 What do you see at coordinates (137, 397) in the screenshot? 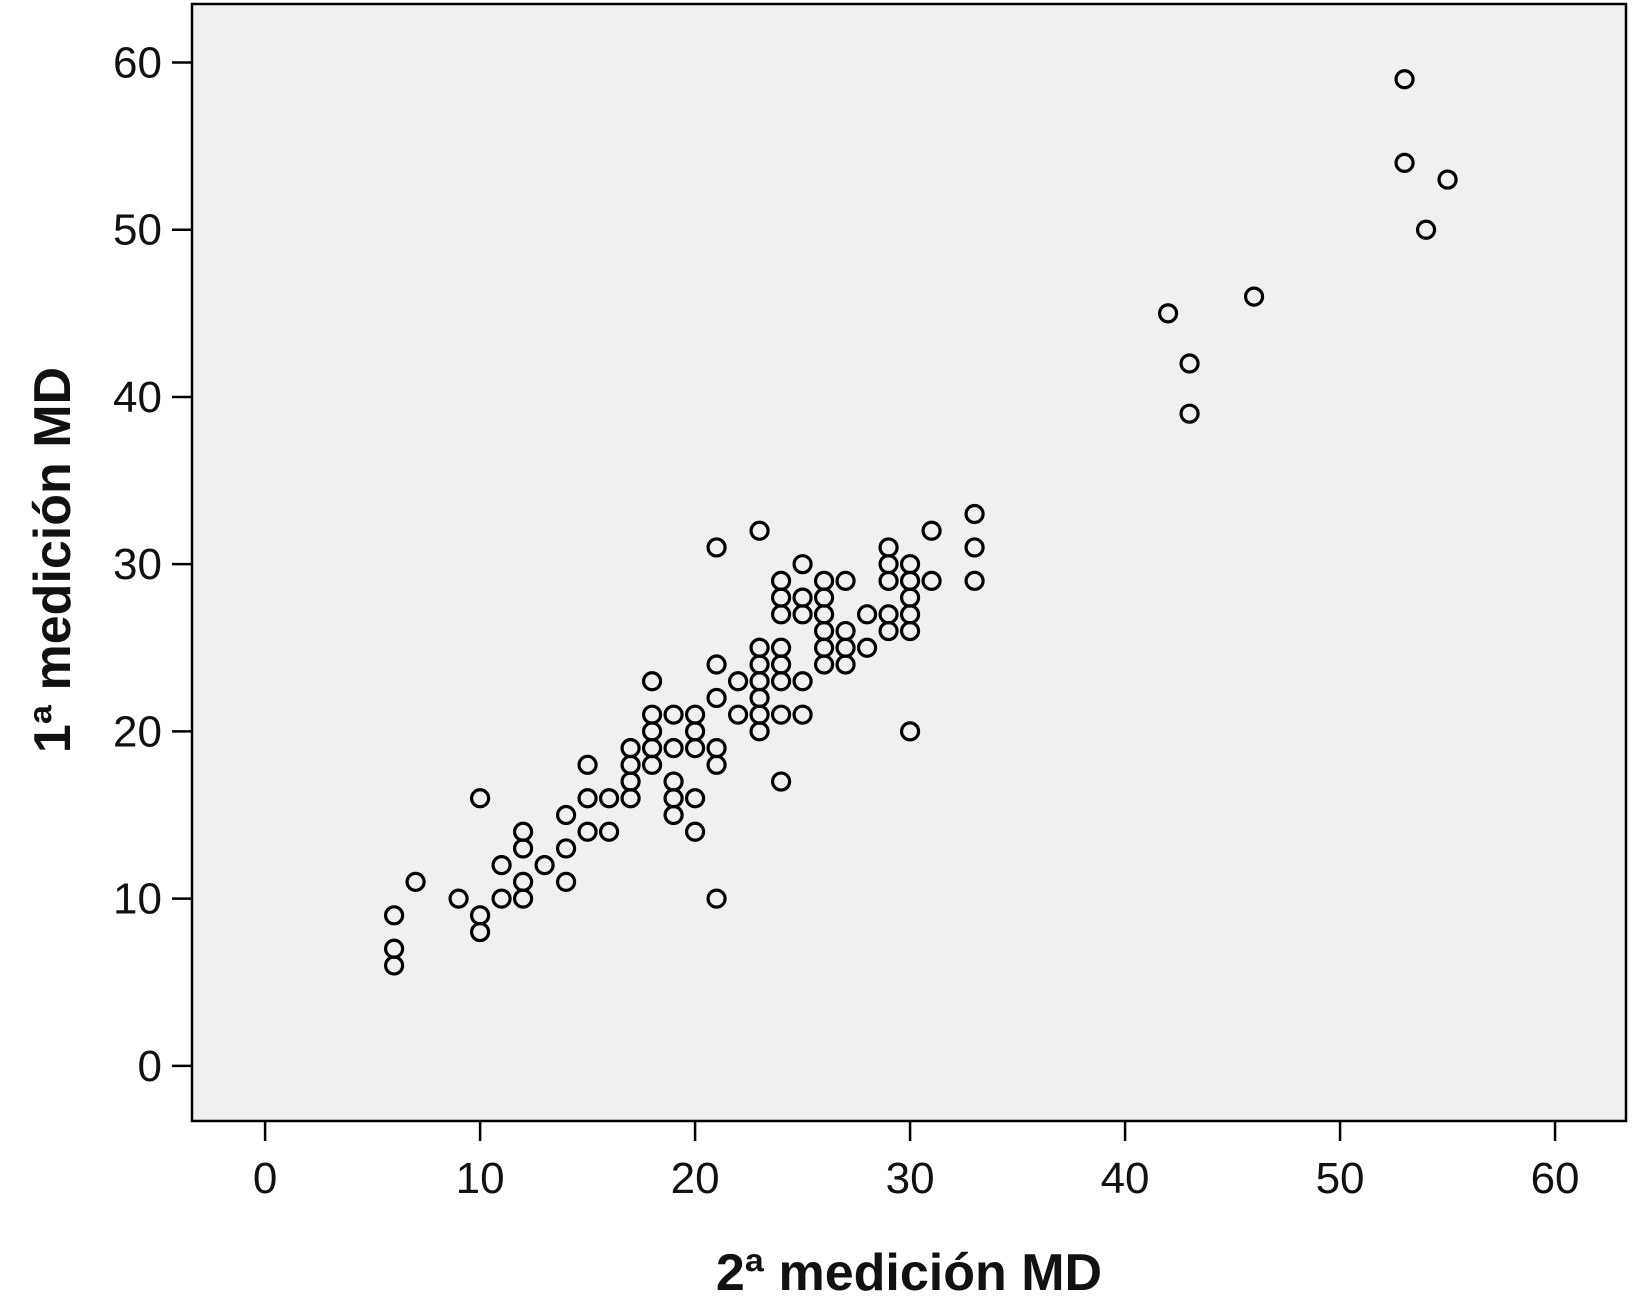
I see `y-tick-label: 40` at bounding box center [137, 397].